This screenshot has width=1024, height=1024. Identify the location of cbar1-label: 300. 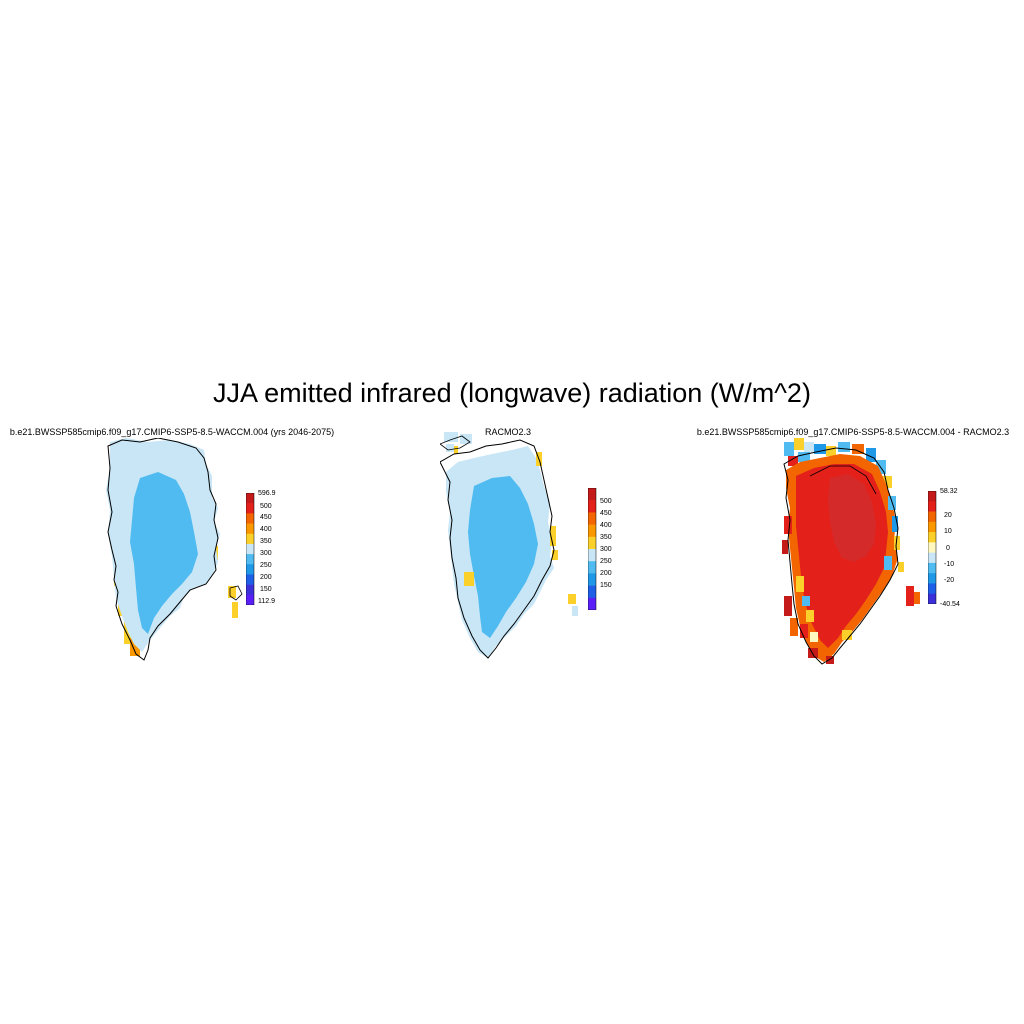
(266, 553).